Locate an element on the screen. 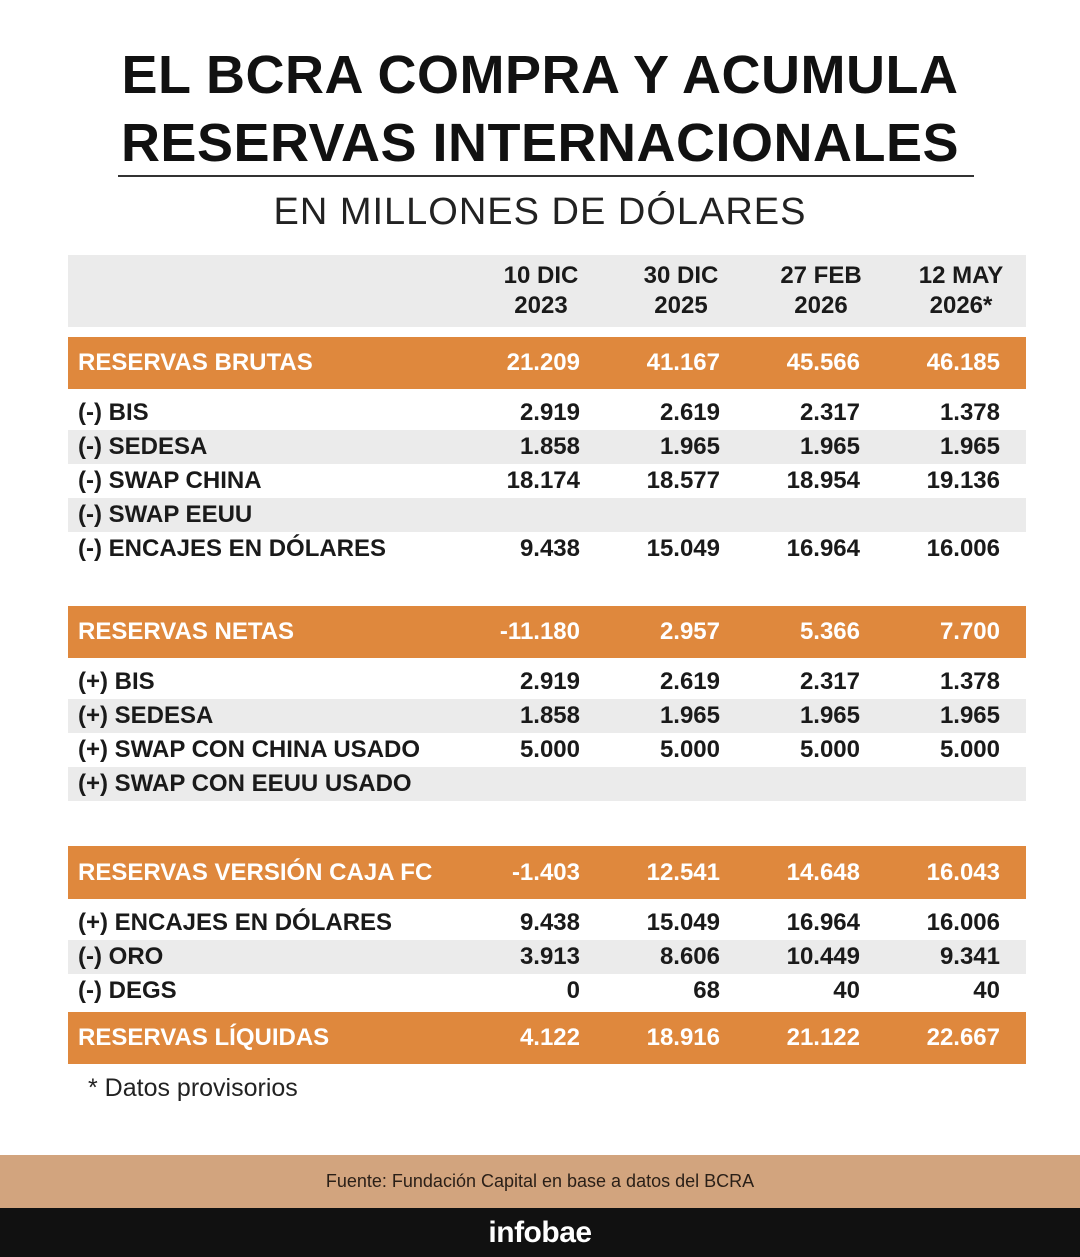 The image size is (1080, 1257). chart-subtitle: EN MILLONES DE DÓLARES is located at coordinates (540, 212).